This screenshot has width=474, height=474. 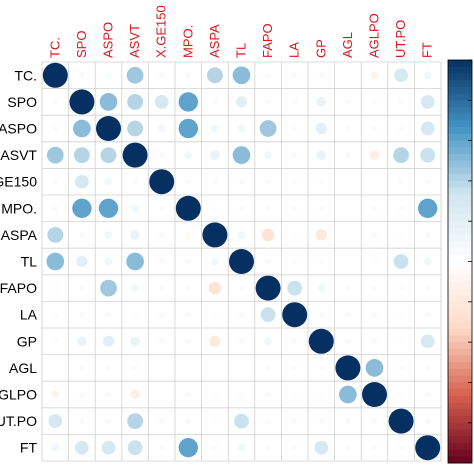 What do you see at coordinates (348, 288) in the screenshot?
I see `corr-circle-FAPO-AGL` at bounding box center [348, 288].